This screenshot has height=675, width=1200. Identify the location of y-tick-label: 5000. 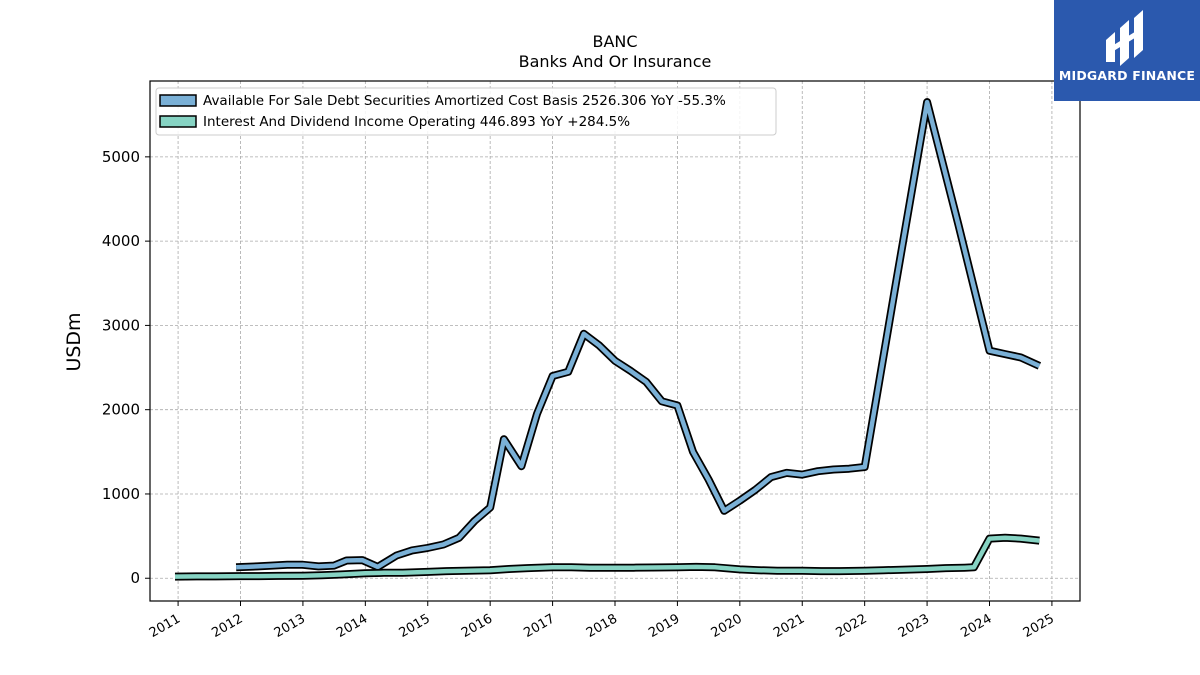
(121, 157).